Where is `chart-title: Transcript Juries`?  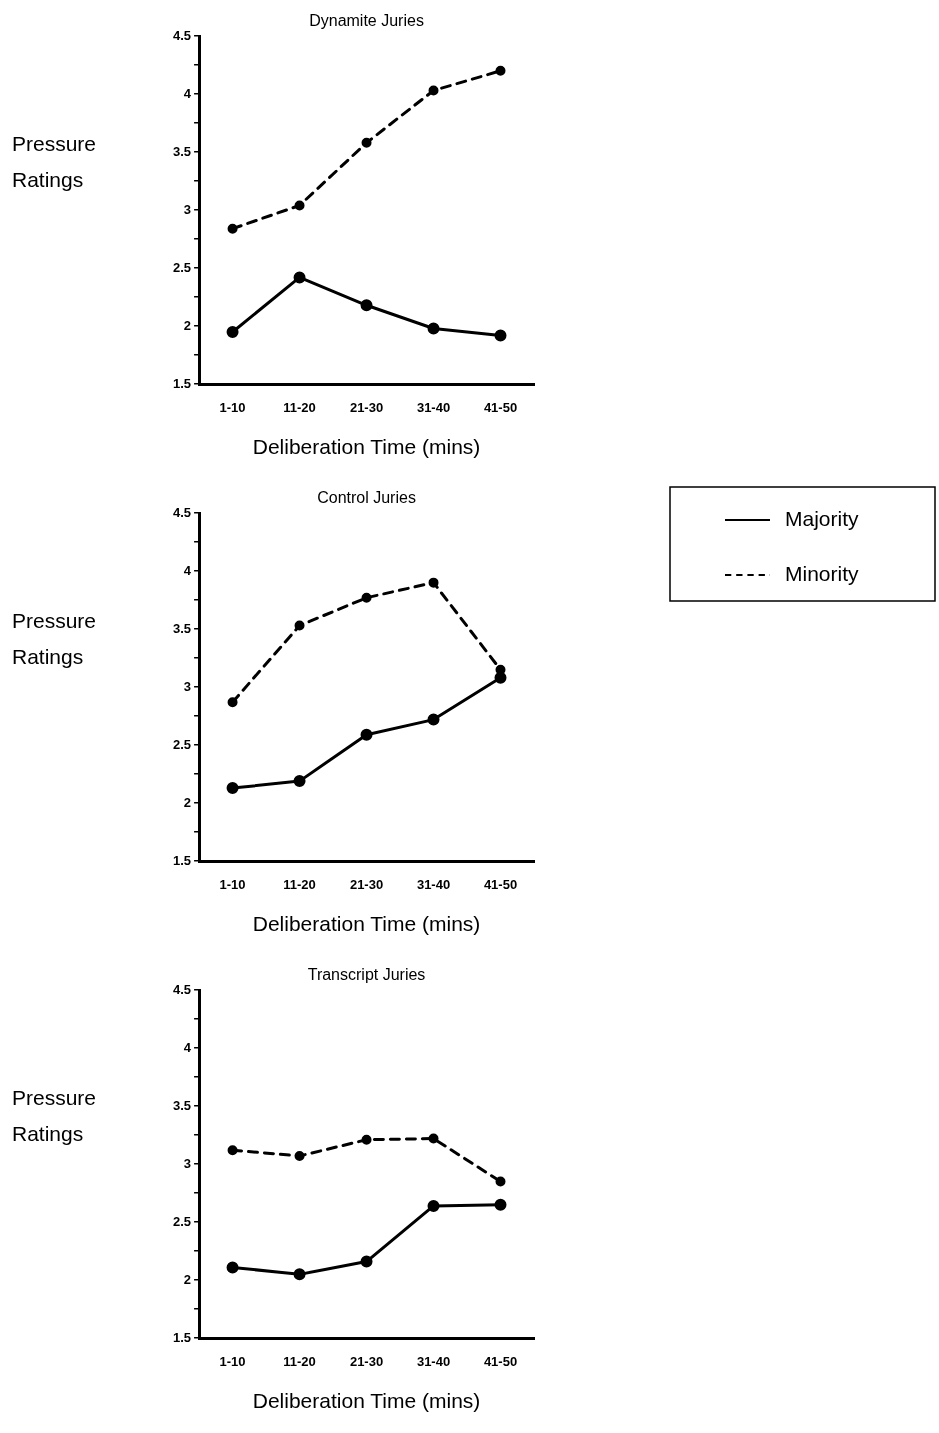
chart-title: Transcript Juries is located at coordinates (366, 974).